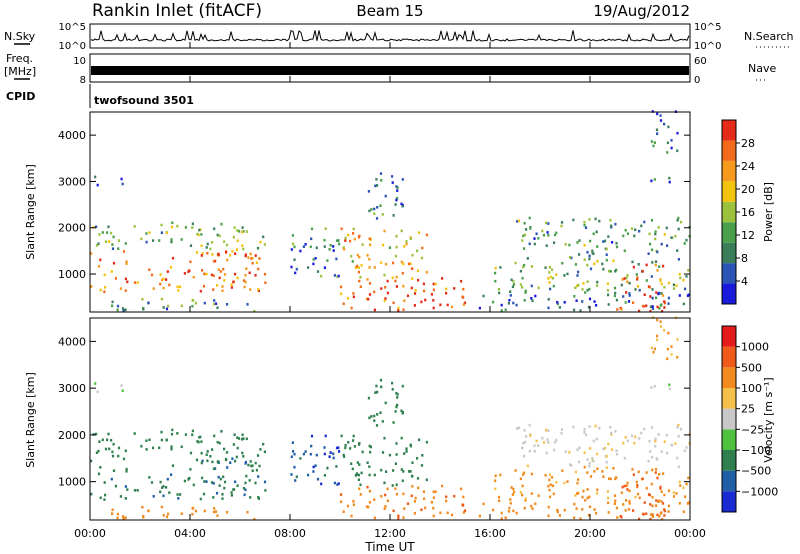  What do you see at coordinates (729, 171) in the screenshot?
I see `power-colorbar-swatch` at bounding box center [729, 171].